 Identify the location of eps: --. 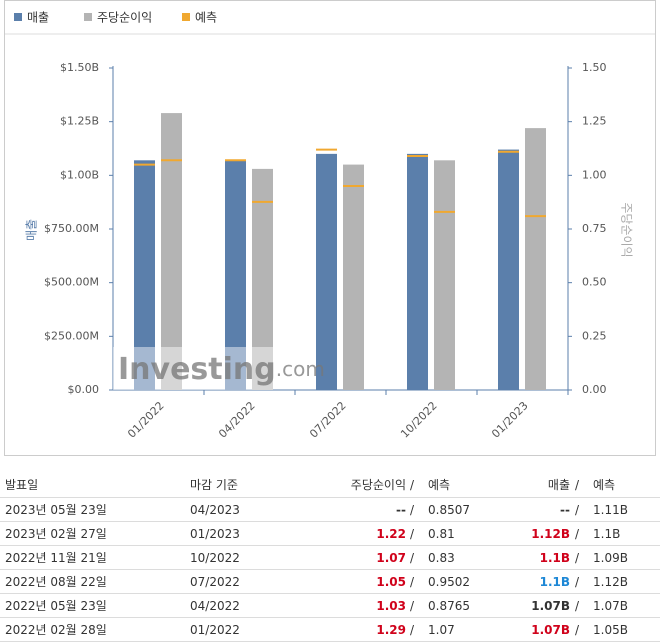
(401, 510).